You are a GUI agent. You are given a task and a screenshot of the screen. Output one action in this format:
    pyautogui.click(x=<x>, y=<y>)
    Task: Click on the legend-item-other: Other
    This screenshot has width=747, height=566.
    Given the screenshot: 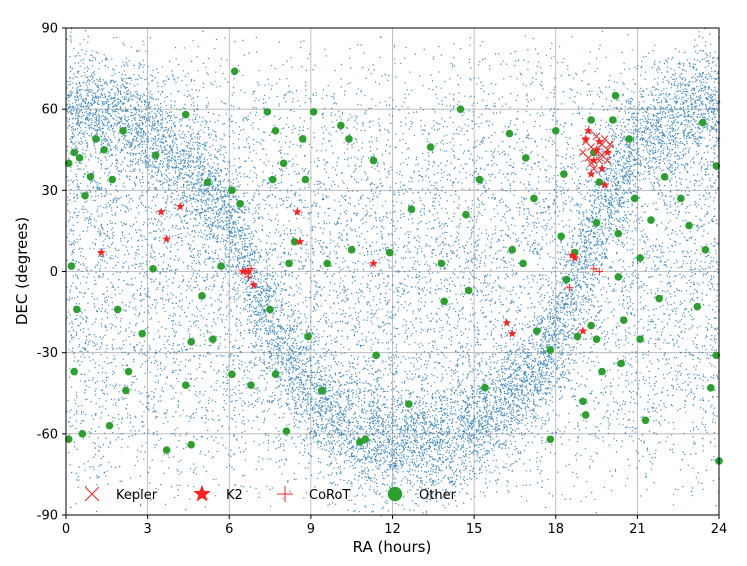 What is the action you would take?
    pyautogui.click(x=422, y=494)
    